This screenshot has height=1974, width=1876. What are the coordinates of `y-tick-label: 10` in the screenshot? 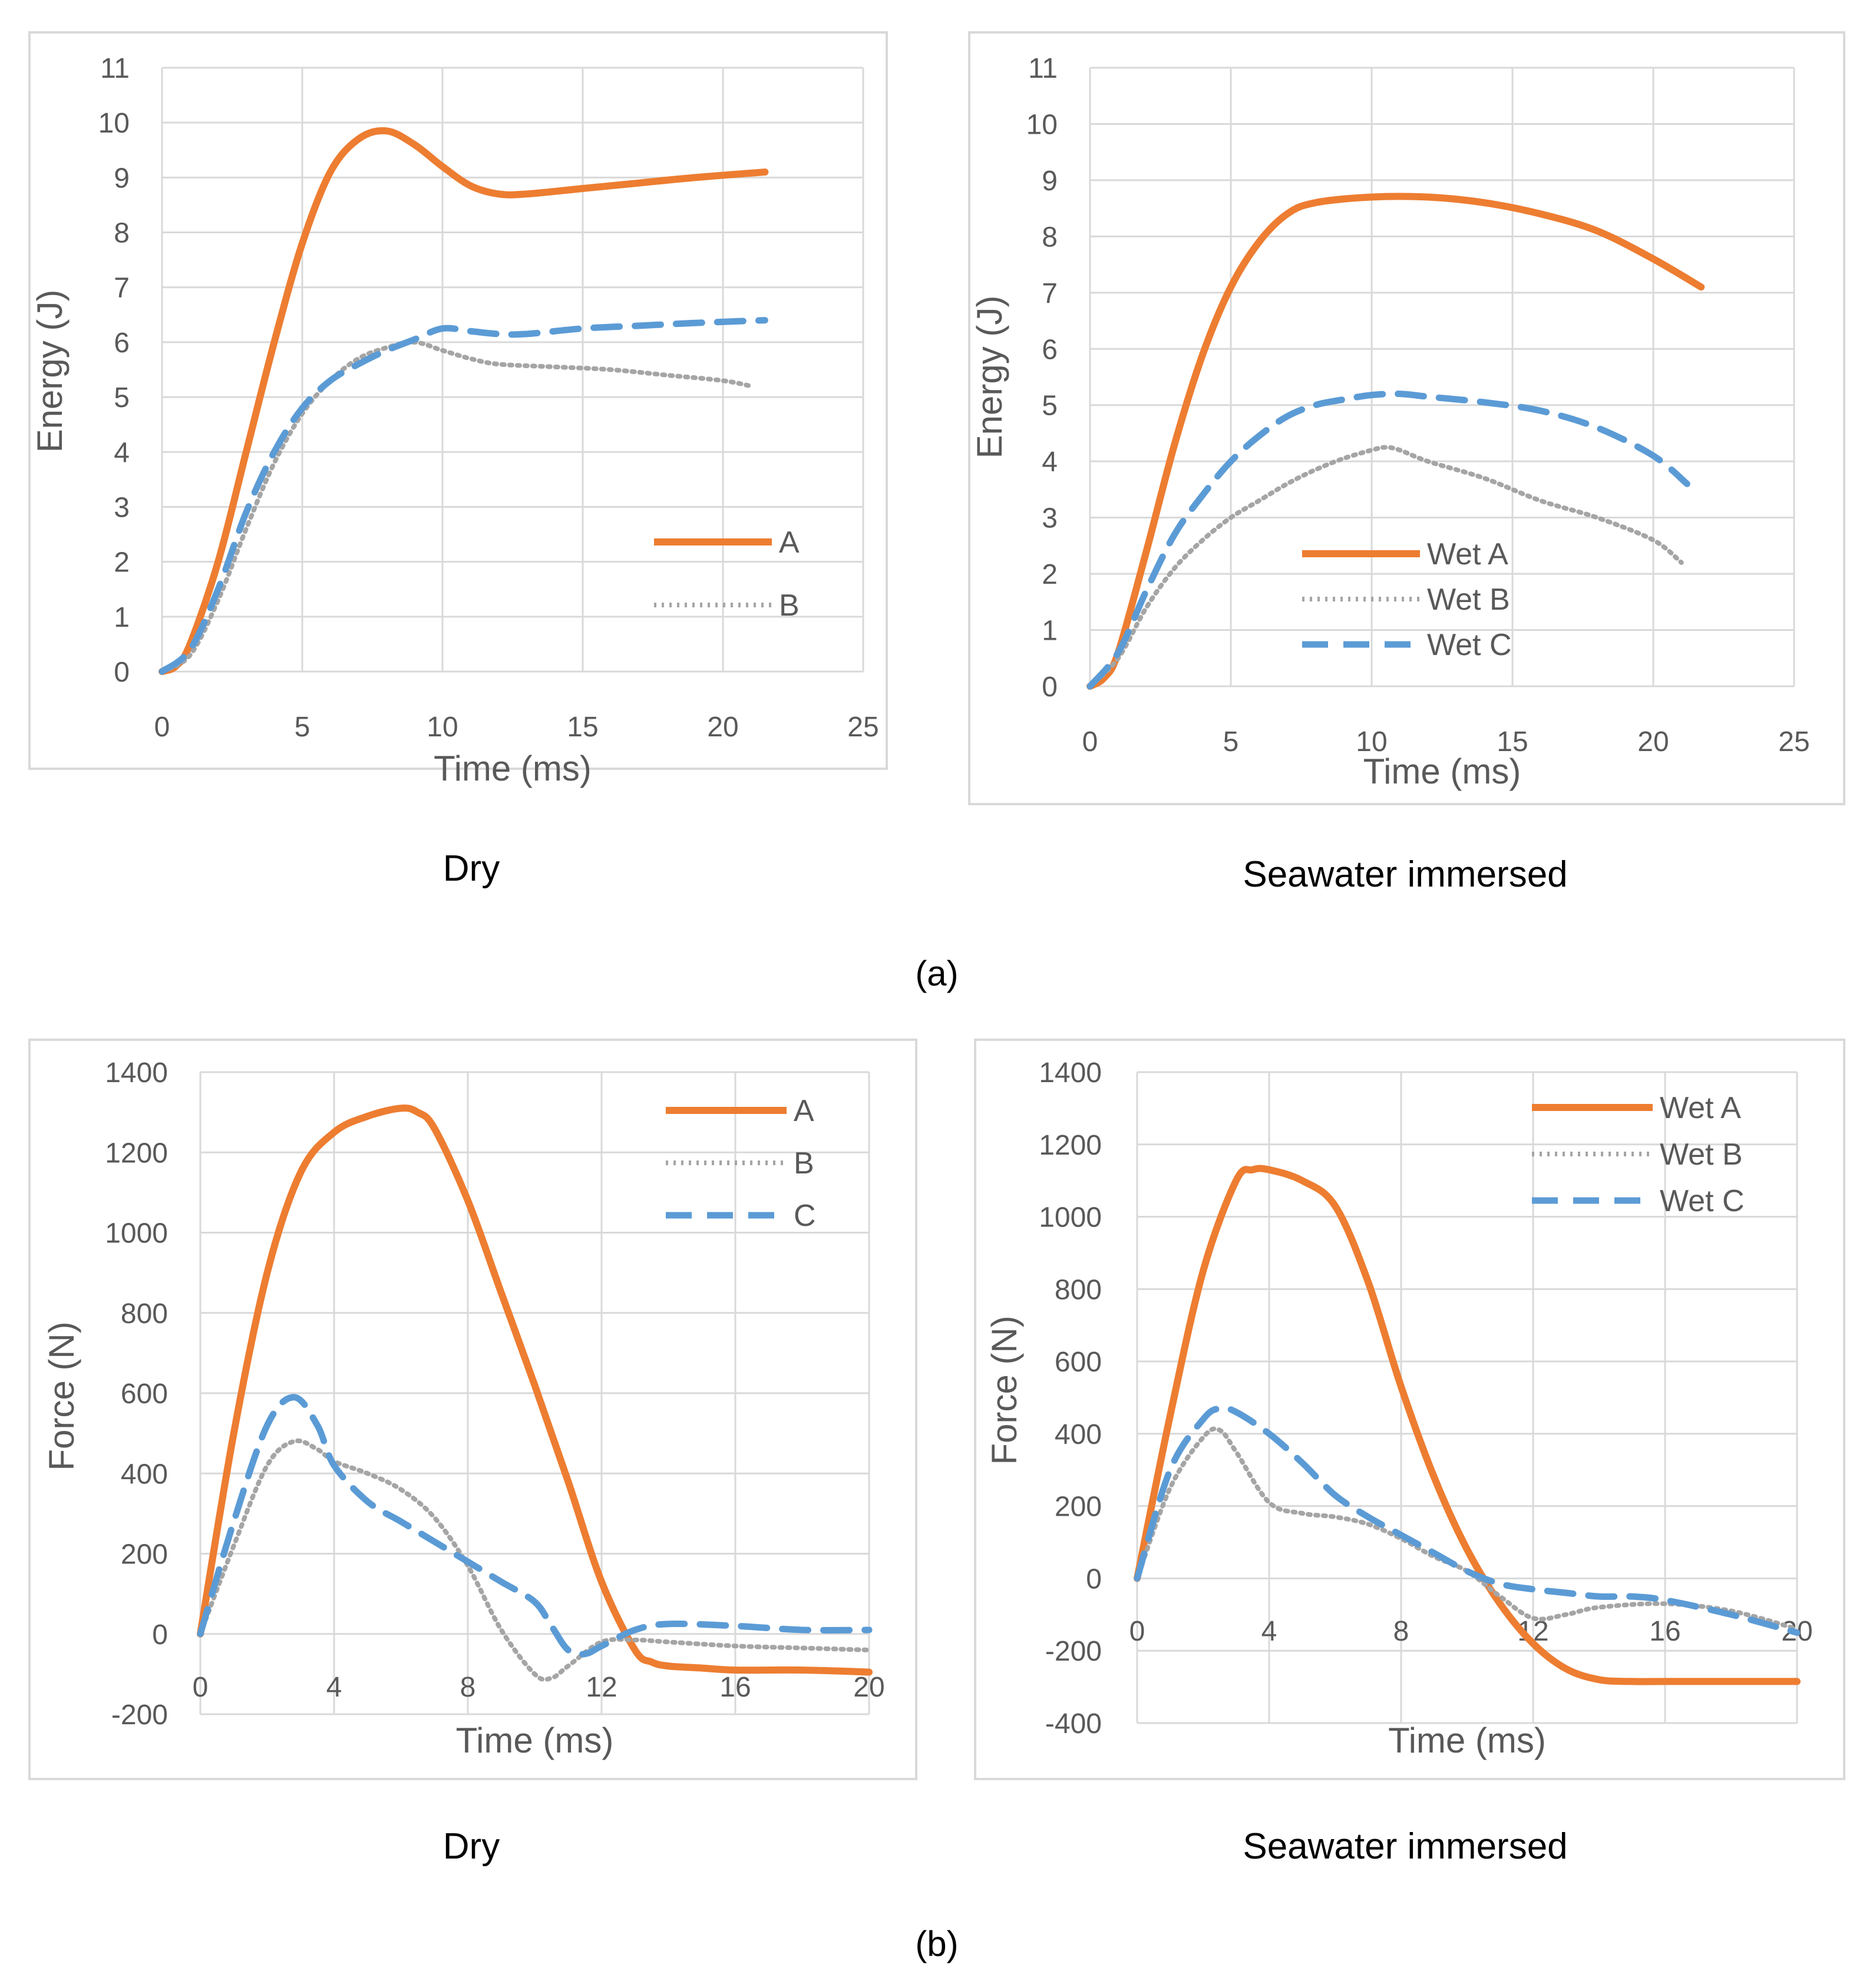 It's located at (114, 123).